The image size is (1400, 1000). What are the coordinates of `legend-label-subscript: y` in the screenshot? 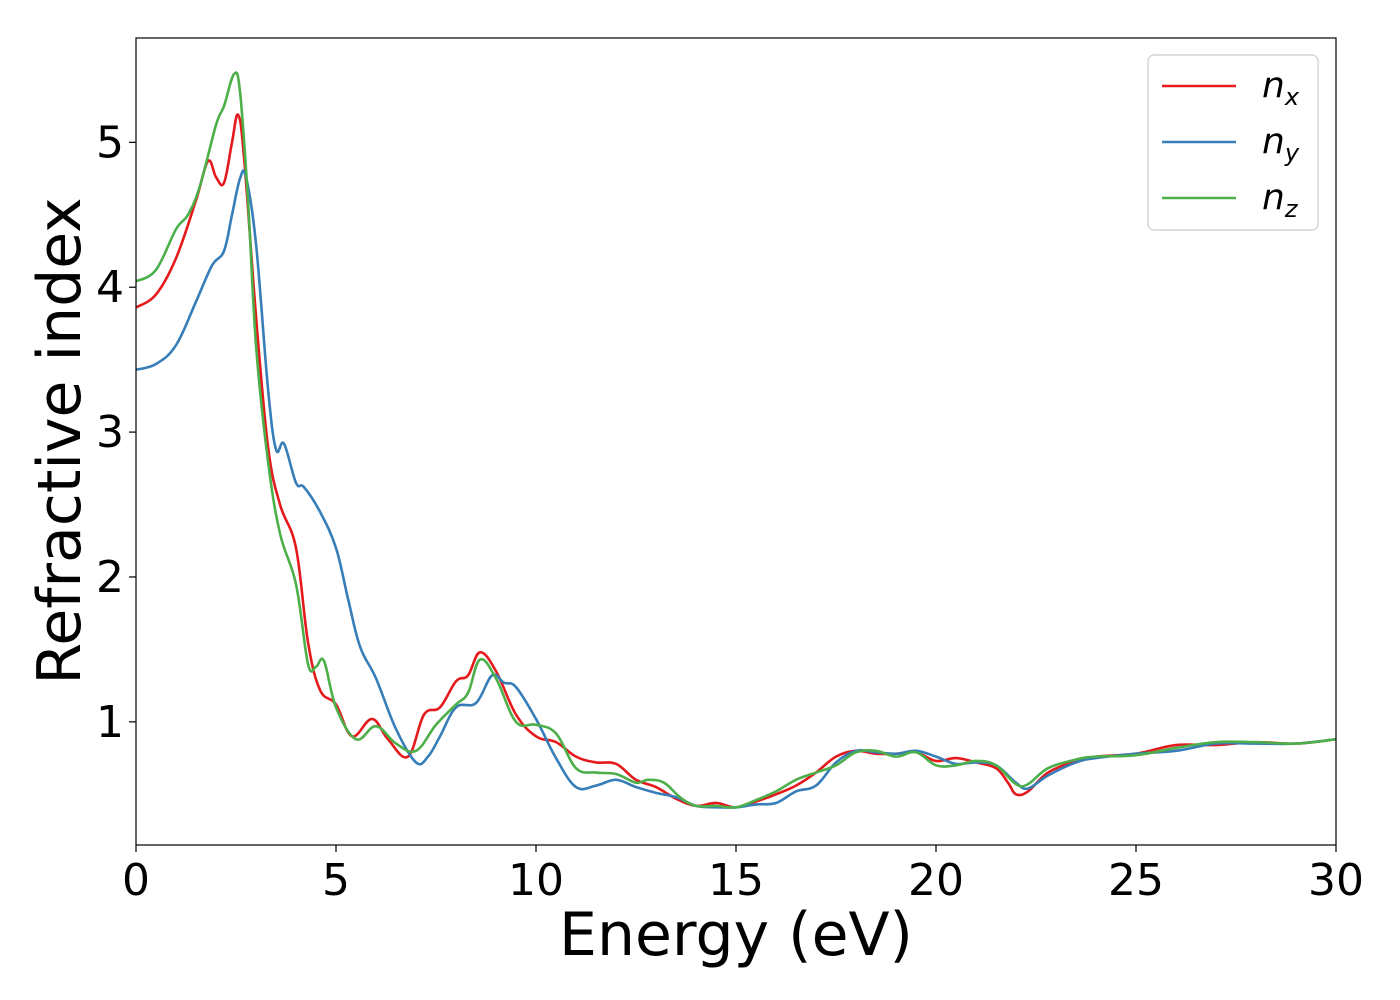 It's located at (1292, 153).